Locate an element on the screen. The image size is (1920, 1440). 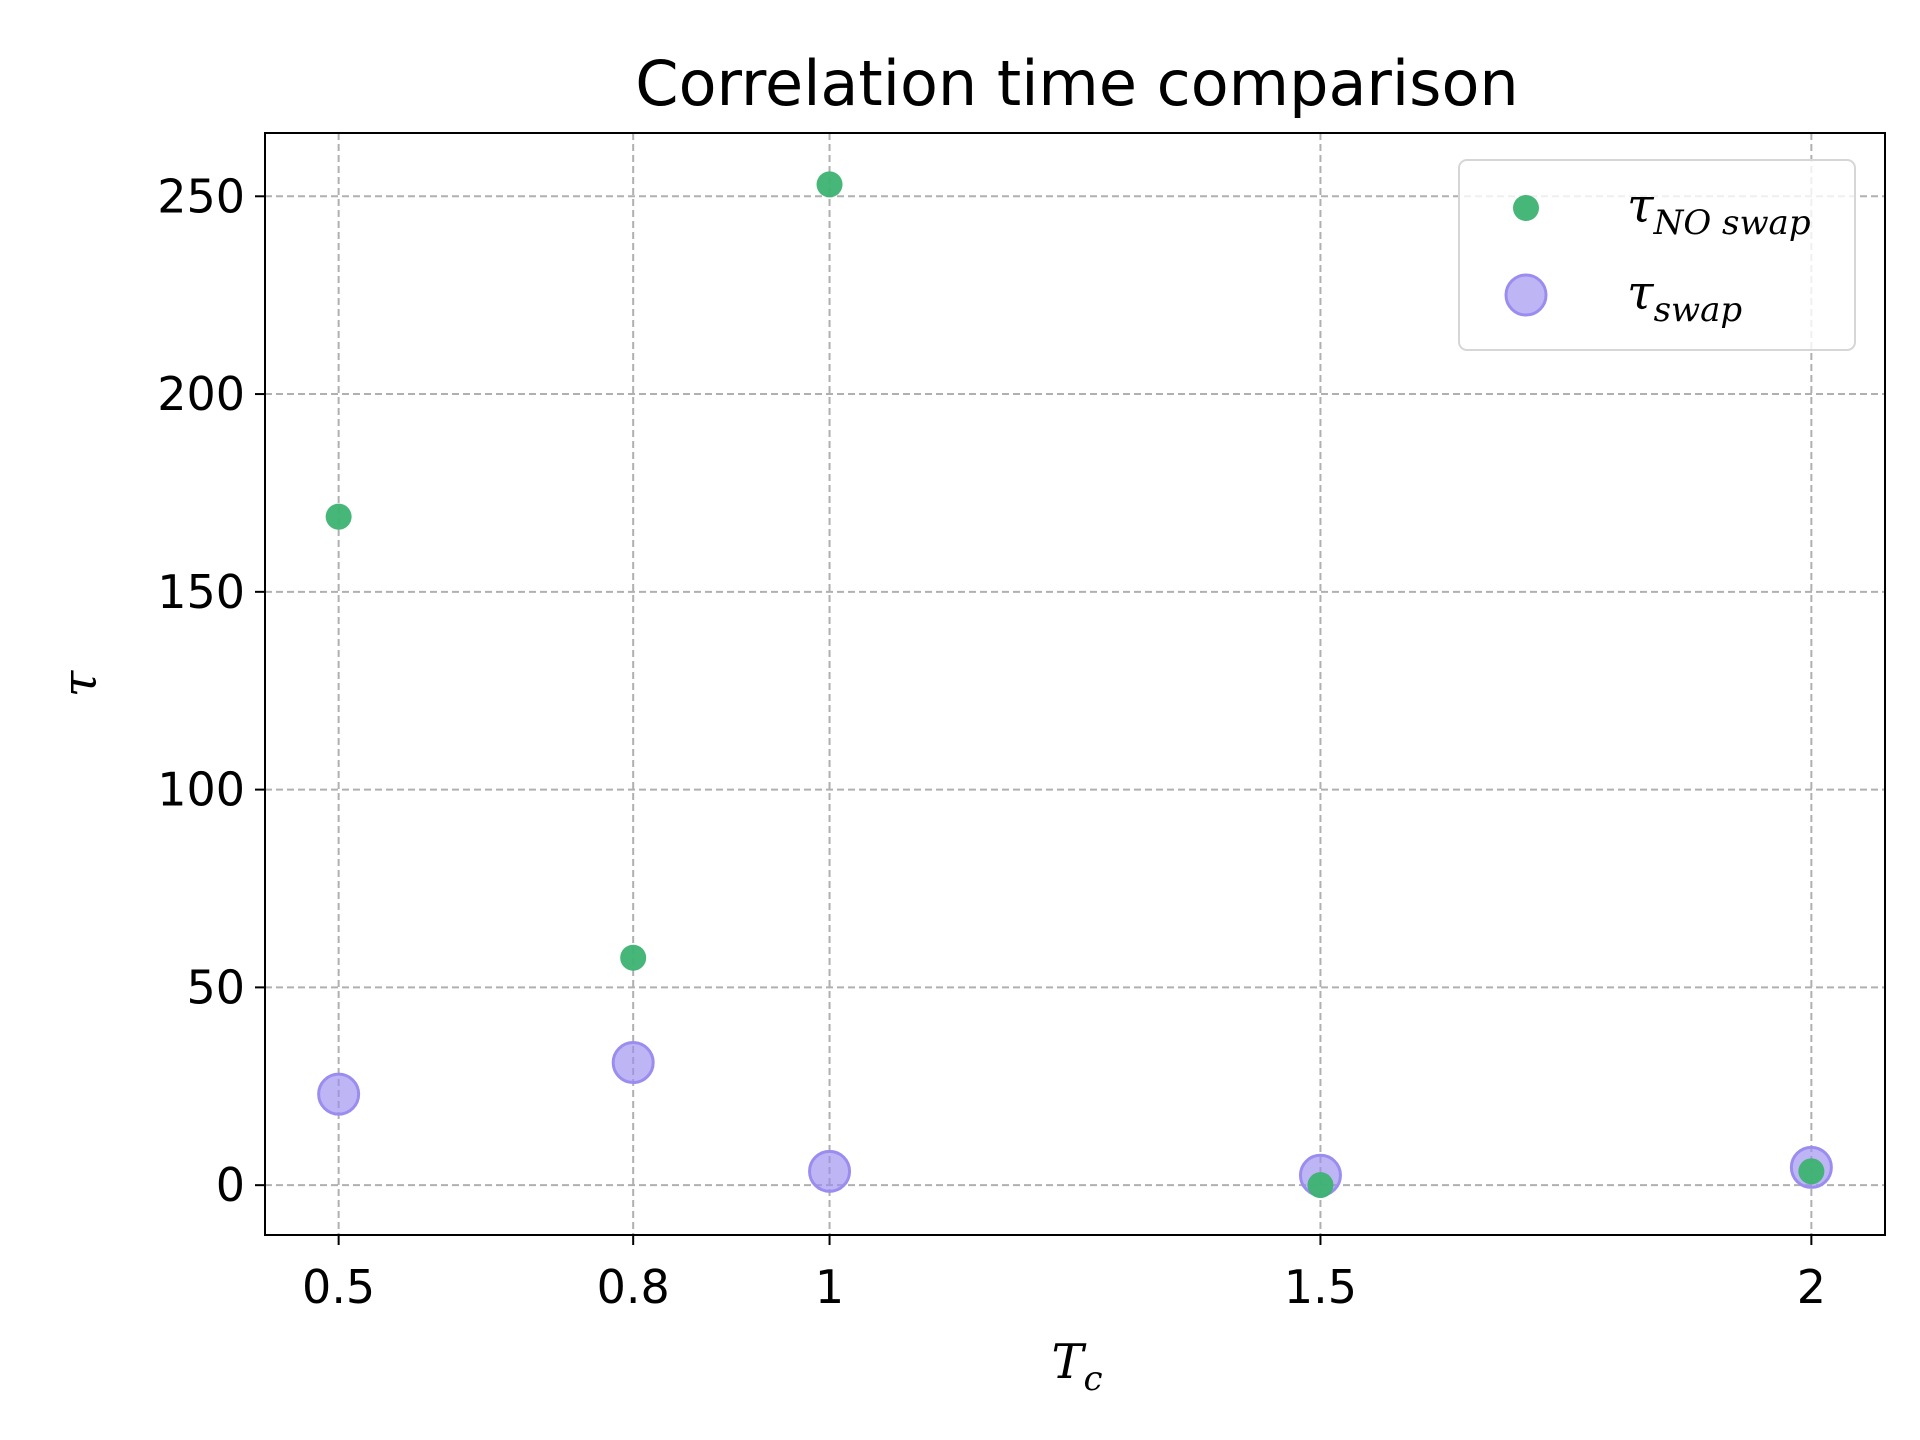
y-axis-ticks: 0 50 100 150 200 250 is located at coordinates (211, 690).